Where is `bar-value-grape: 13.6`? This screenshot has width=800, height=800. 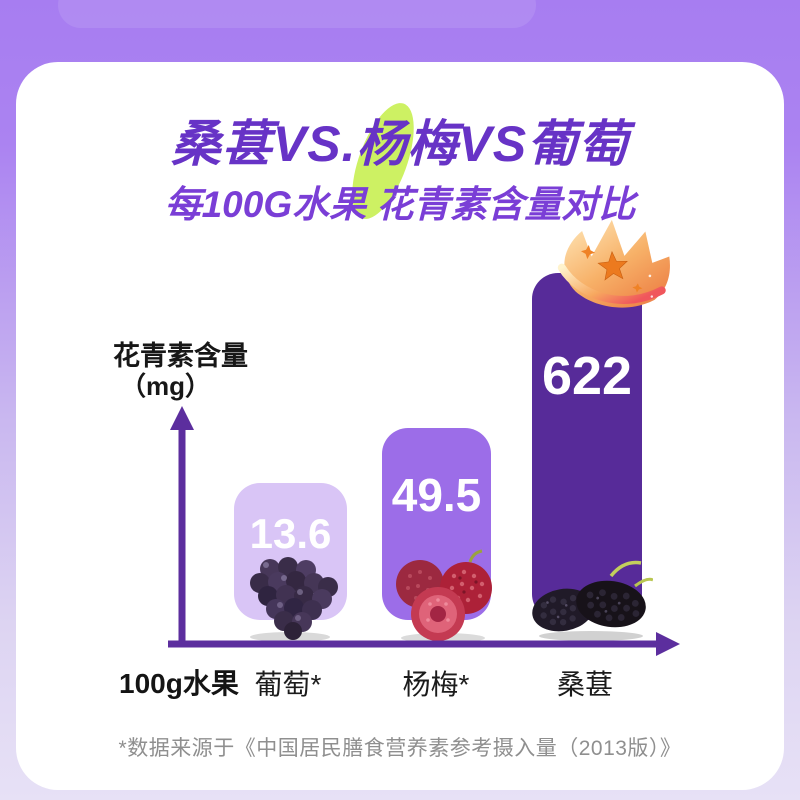 bar-value-grape: 13.6 is located at coordinates (290, 533).